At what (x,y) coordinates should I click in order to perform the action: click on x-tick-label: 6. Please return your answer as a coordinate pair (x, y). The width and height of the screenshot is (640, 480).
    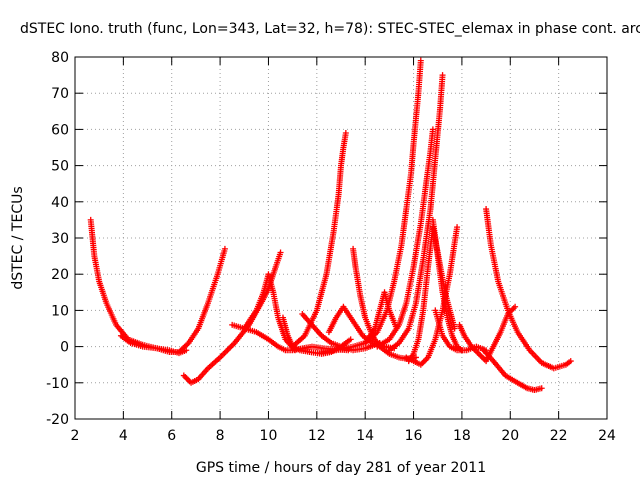
    Looking at the image, I should click on (171, 436).